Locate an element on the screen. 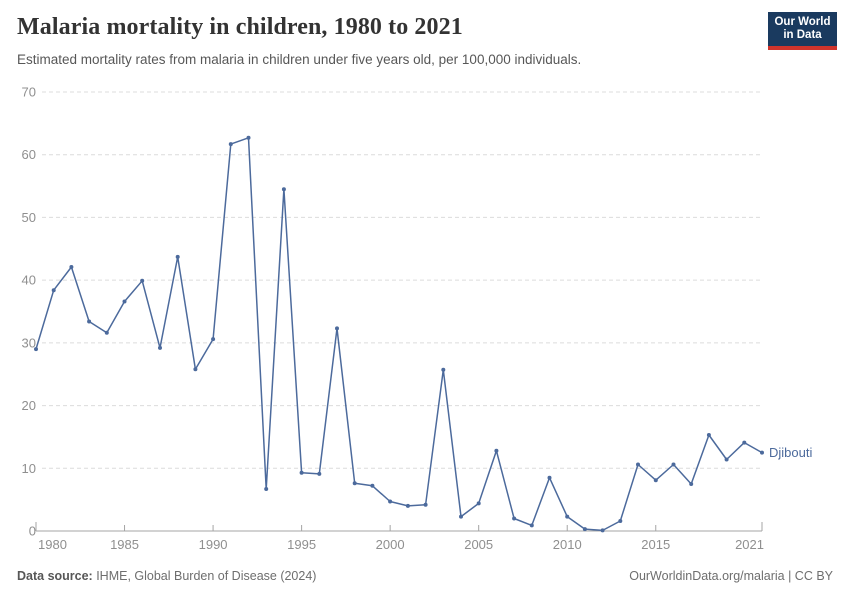 The image size is (850, 600). x-axis-tick-label: 2021 is located at coordinates (749, 544).